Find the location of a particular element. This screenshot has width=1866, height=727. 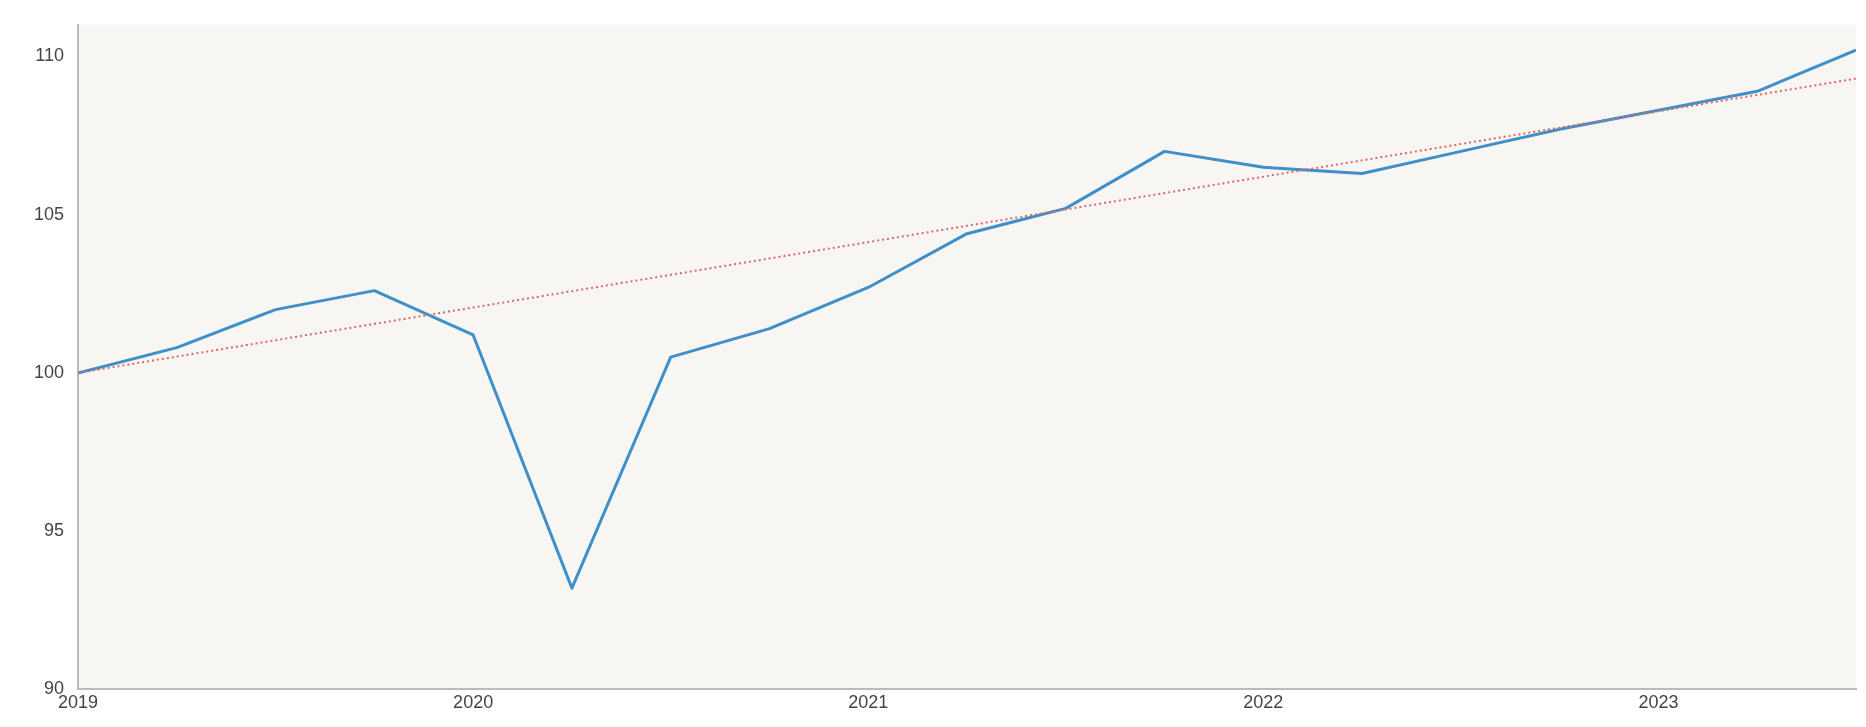

x-tick-label: 2023 is located at coordinates (1658, 702).